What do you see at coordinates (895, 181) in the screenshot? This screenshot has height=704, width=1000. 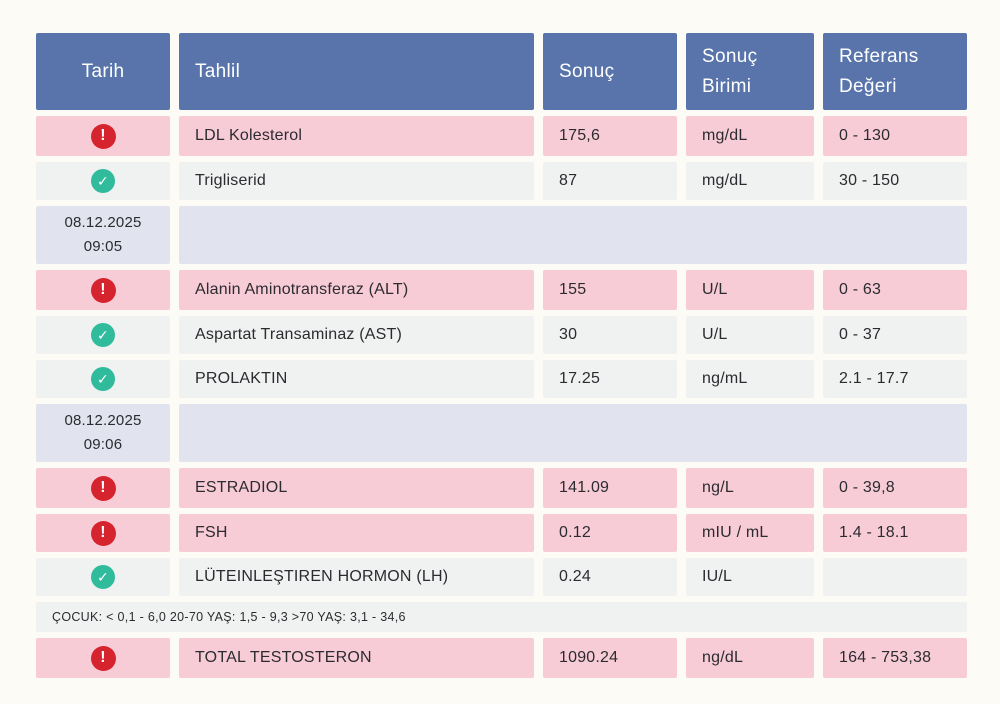 I see `reference-cell: 30 - 150` at bounding box center [895, 181].